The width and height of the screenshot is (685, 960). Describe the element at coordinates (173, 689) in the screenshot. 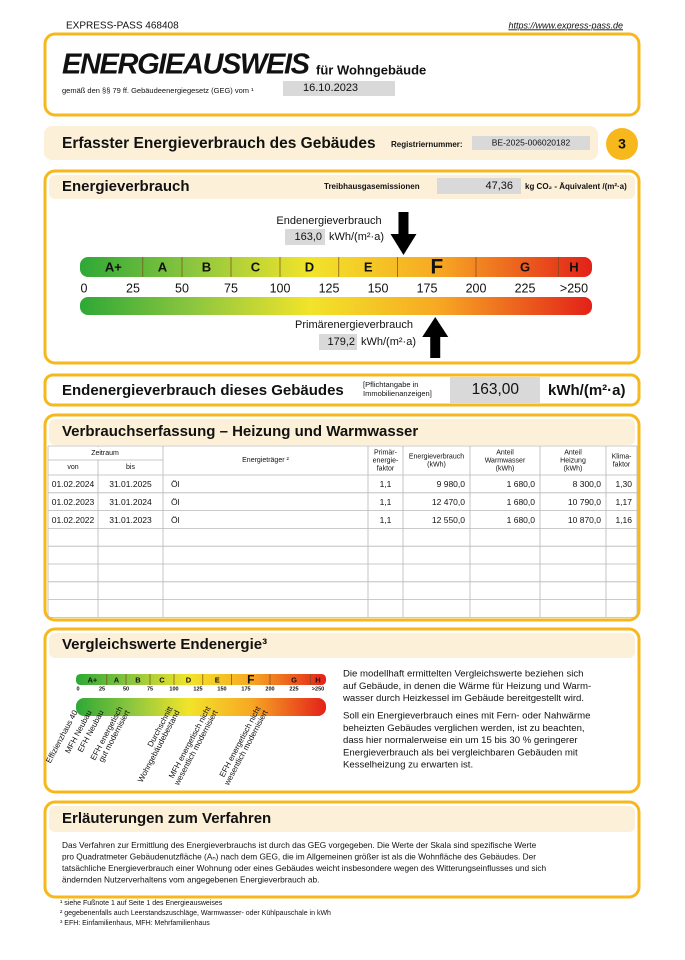

I see `scale-tick: 100` at that location.